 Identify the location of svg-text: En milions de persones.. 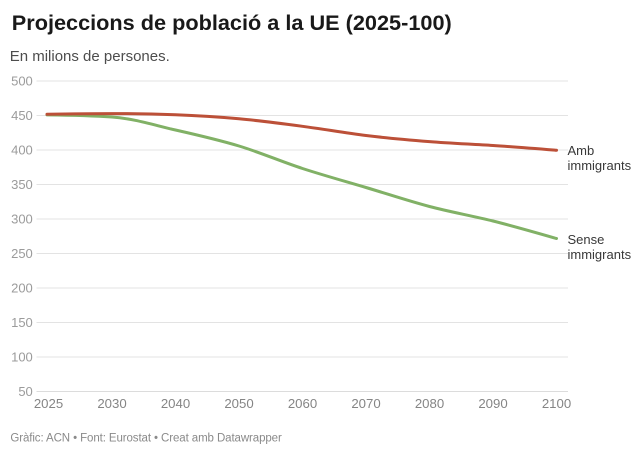
(90, 56).